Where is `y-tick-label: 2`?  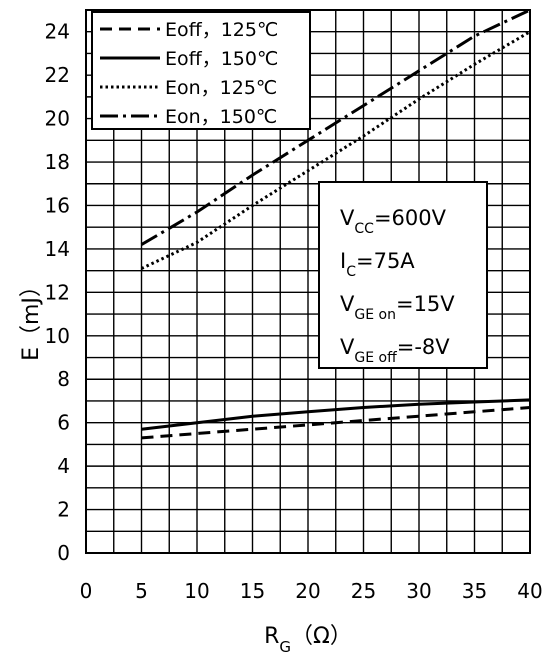
y-tick-label: 2 is located at coordinates (63, 510).